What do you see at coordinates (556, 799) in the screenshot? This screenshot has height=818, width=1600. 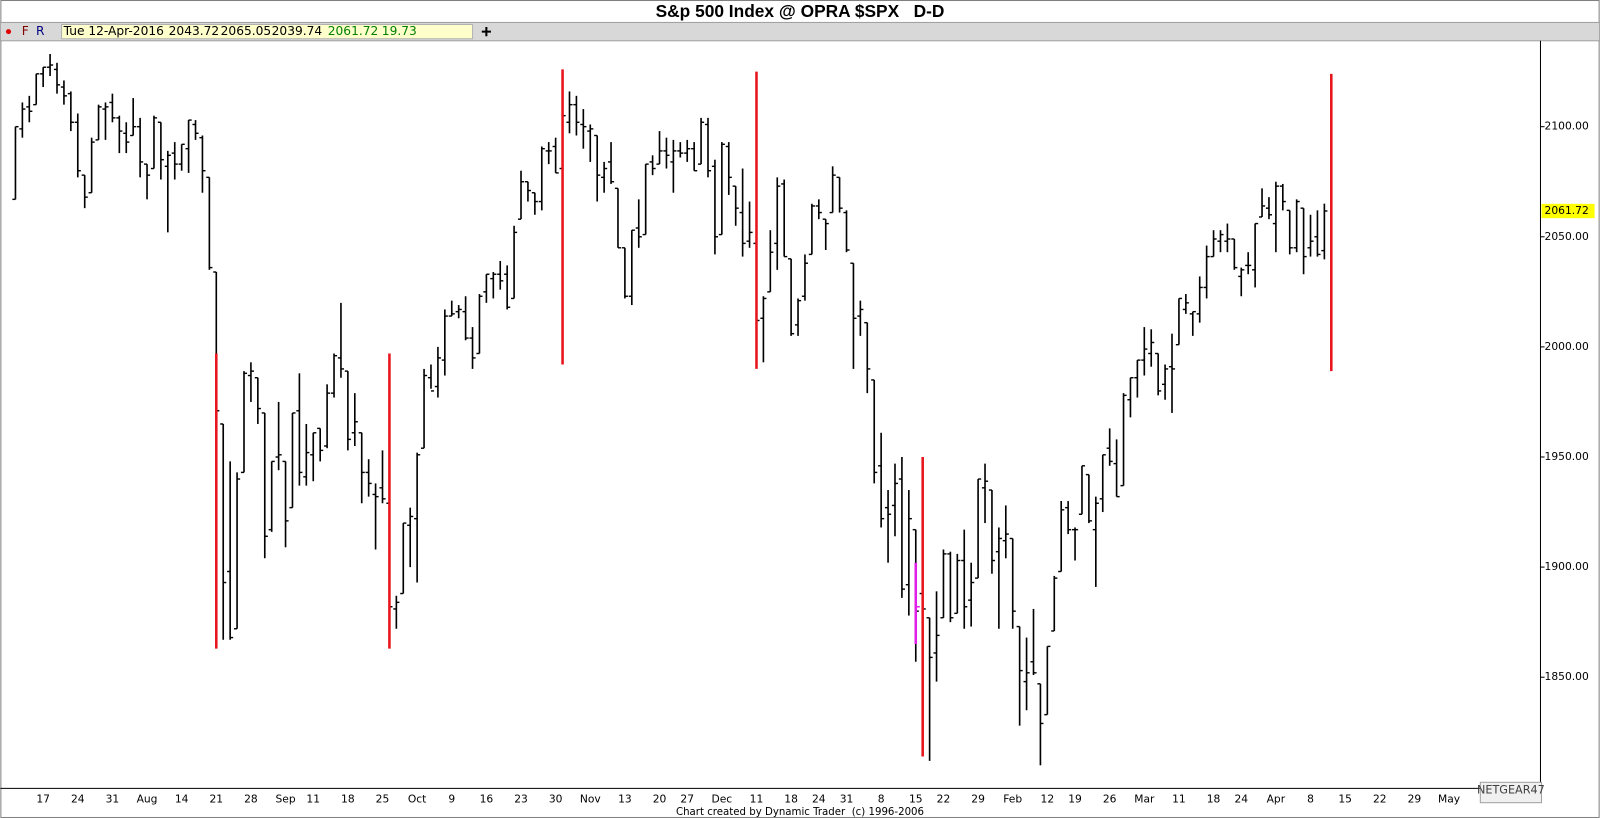 I see `x-tick-label: 30` at bounding box center [556, 799].